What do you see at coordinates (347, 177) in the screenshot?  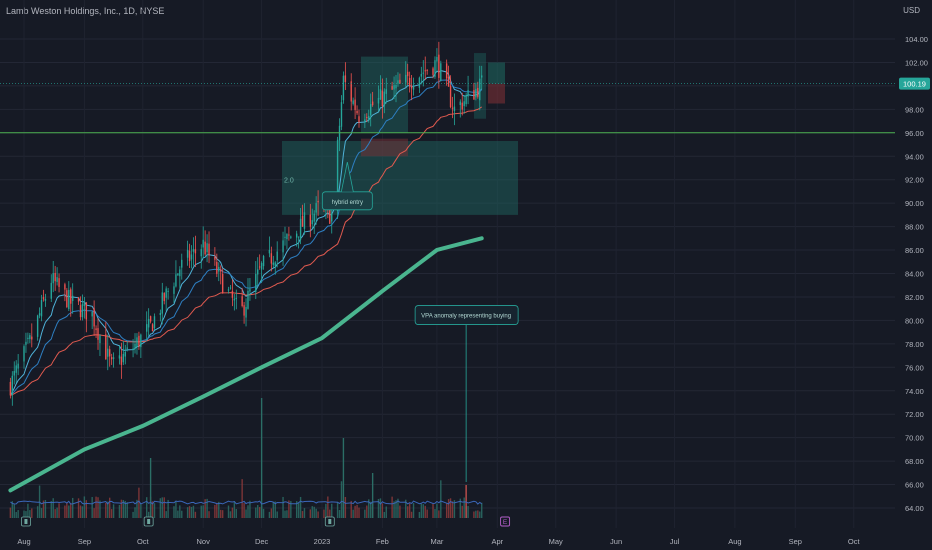 I see `callout-pointer` at bounding box center [347, 177].